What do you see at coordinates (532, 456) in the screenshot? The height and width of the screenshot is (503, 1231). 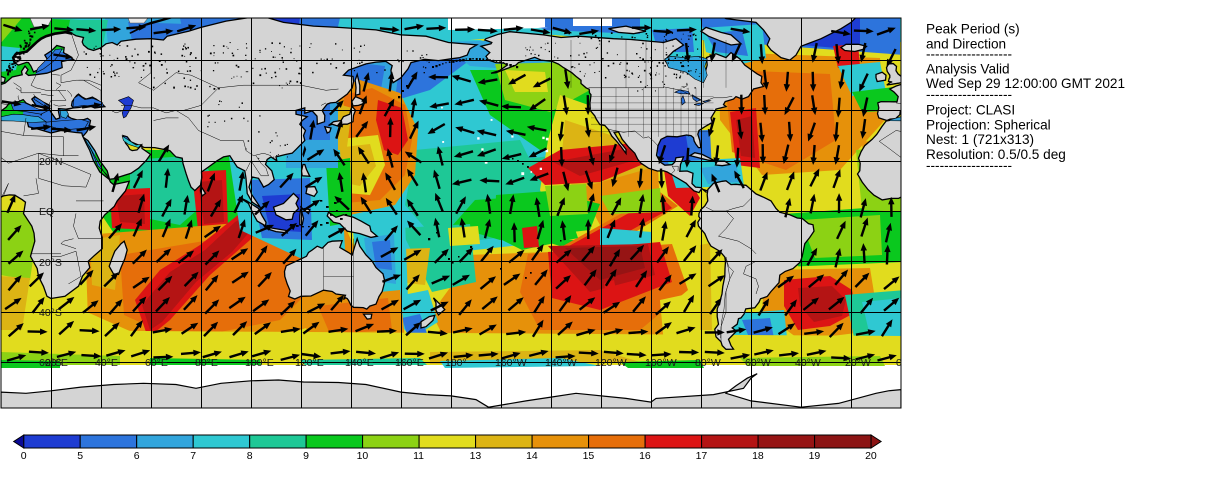 I see `svg-text: 14` at bounding box center [532, 456].